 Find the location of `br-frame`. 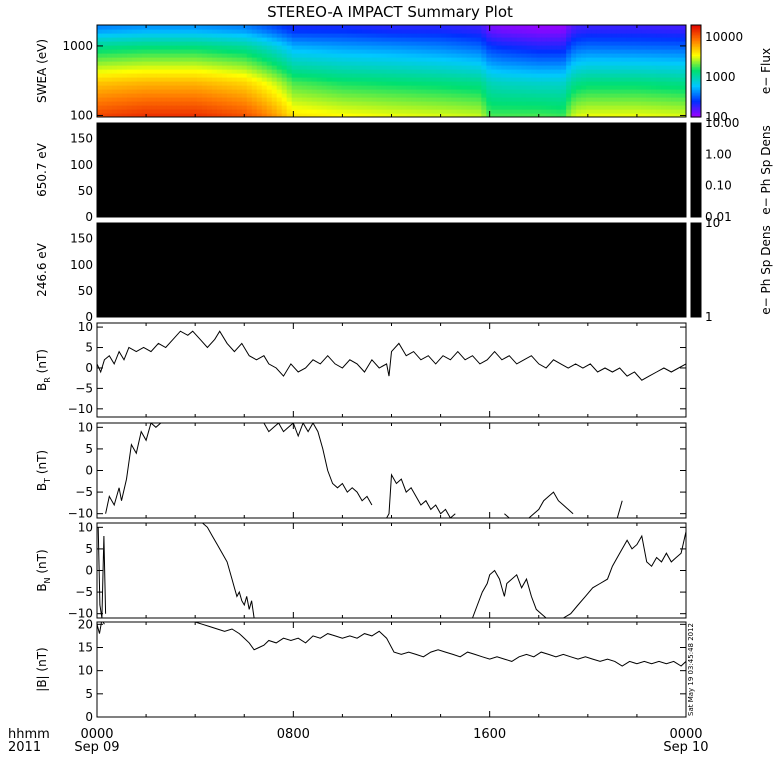

br-frame is located at coordinates (391, 370).